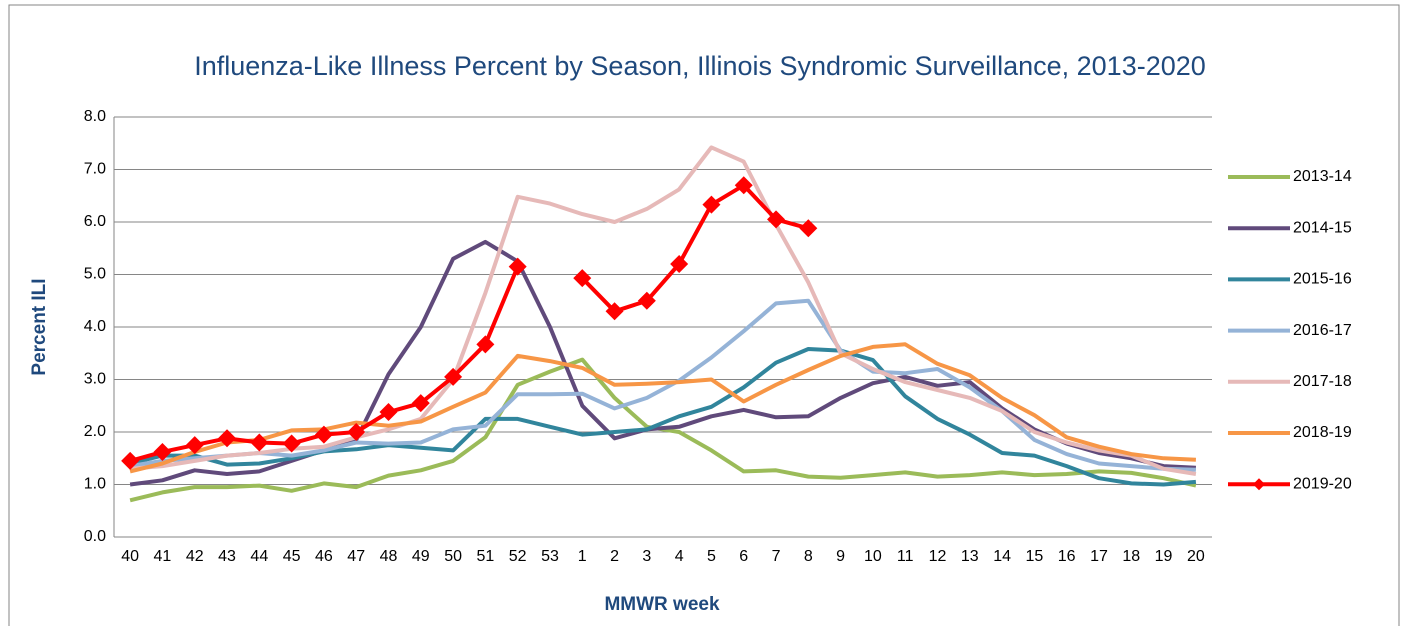 This screenshot has height=631, width=1402. I want to click on y-tick-label: 3.0, so click(95, 379).